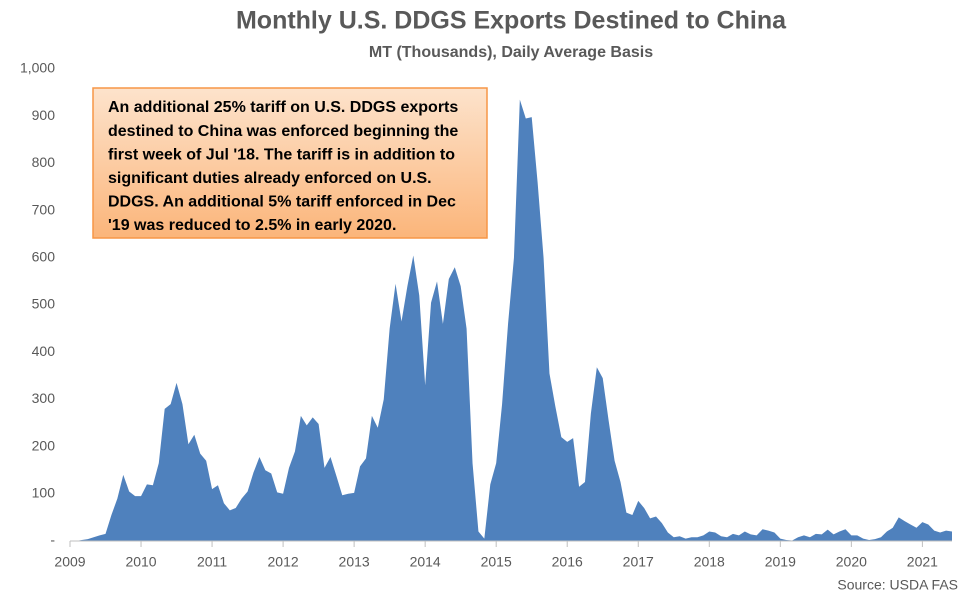 The image size is (976, 601). What do you see at coordinates (44, 493) in the screenshot?
I see `y-tick-label: 100` at bounding box center [44, 493].